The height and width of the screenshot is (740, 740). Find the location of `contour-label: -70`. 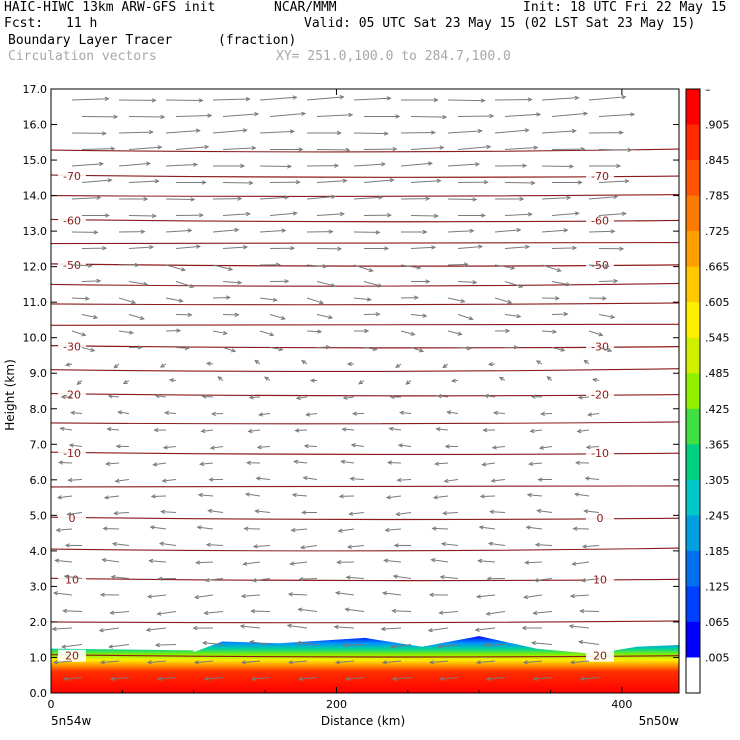

contour-label: -70 is located at coordinates (72, 176).